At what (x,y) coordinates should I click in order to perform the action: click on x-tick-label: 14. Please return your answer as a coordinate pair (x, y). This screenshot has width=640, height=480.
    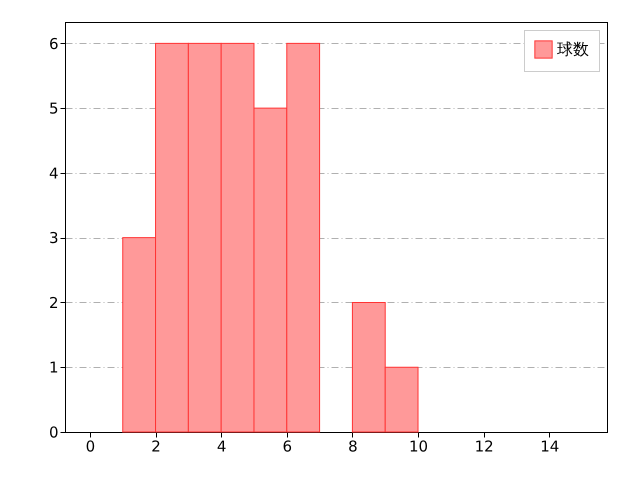
    Looking at the image, I should click on (550, 447).